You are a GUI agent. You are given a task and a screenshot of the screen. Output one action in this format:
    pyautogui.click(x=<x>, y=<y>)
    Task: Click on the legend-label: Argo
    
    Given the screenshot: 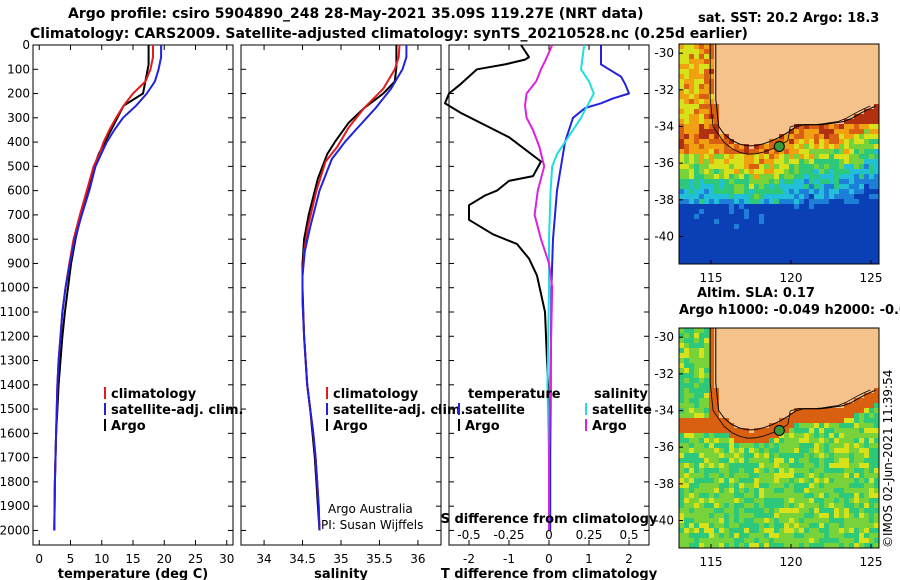 What is the action you would take?
    pyautogui.click(x=128, y=426)
    